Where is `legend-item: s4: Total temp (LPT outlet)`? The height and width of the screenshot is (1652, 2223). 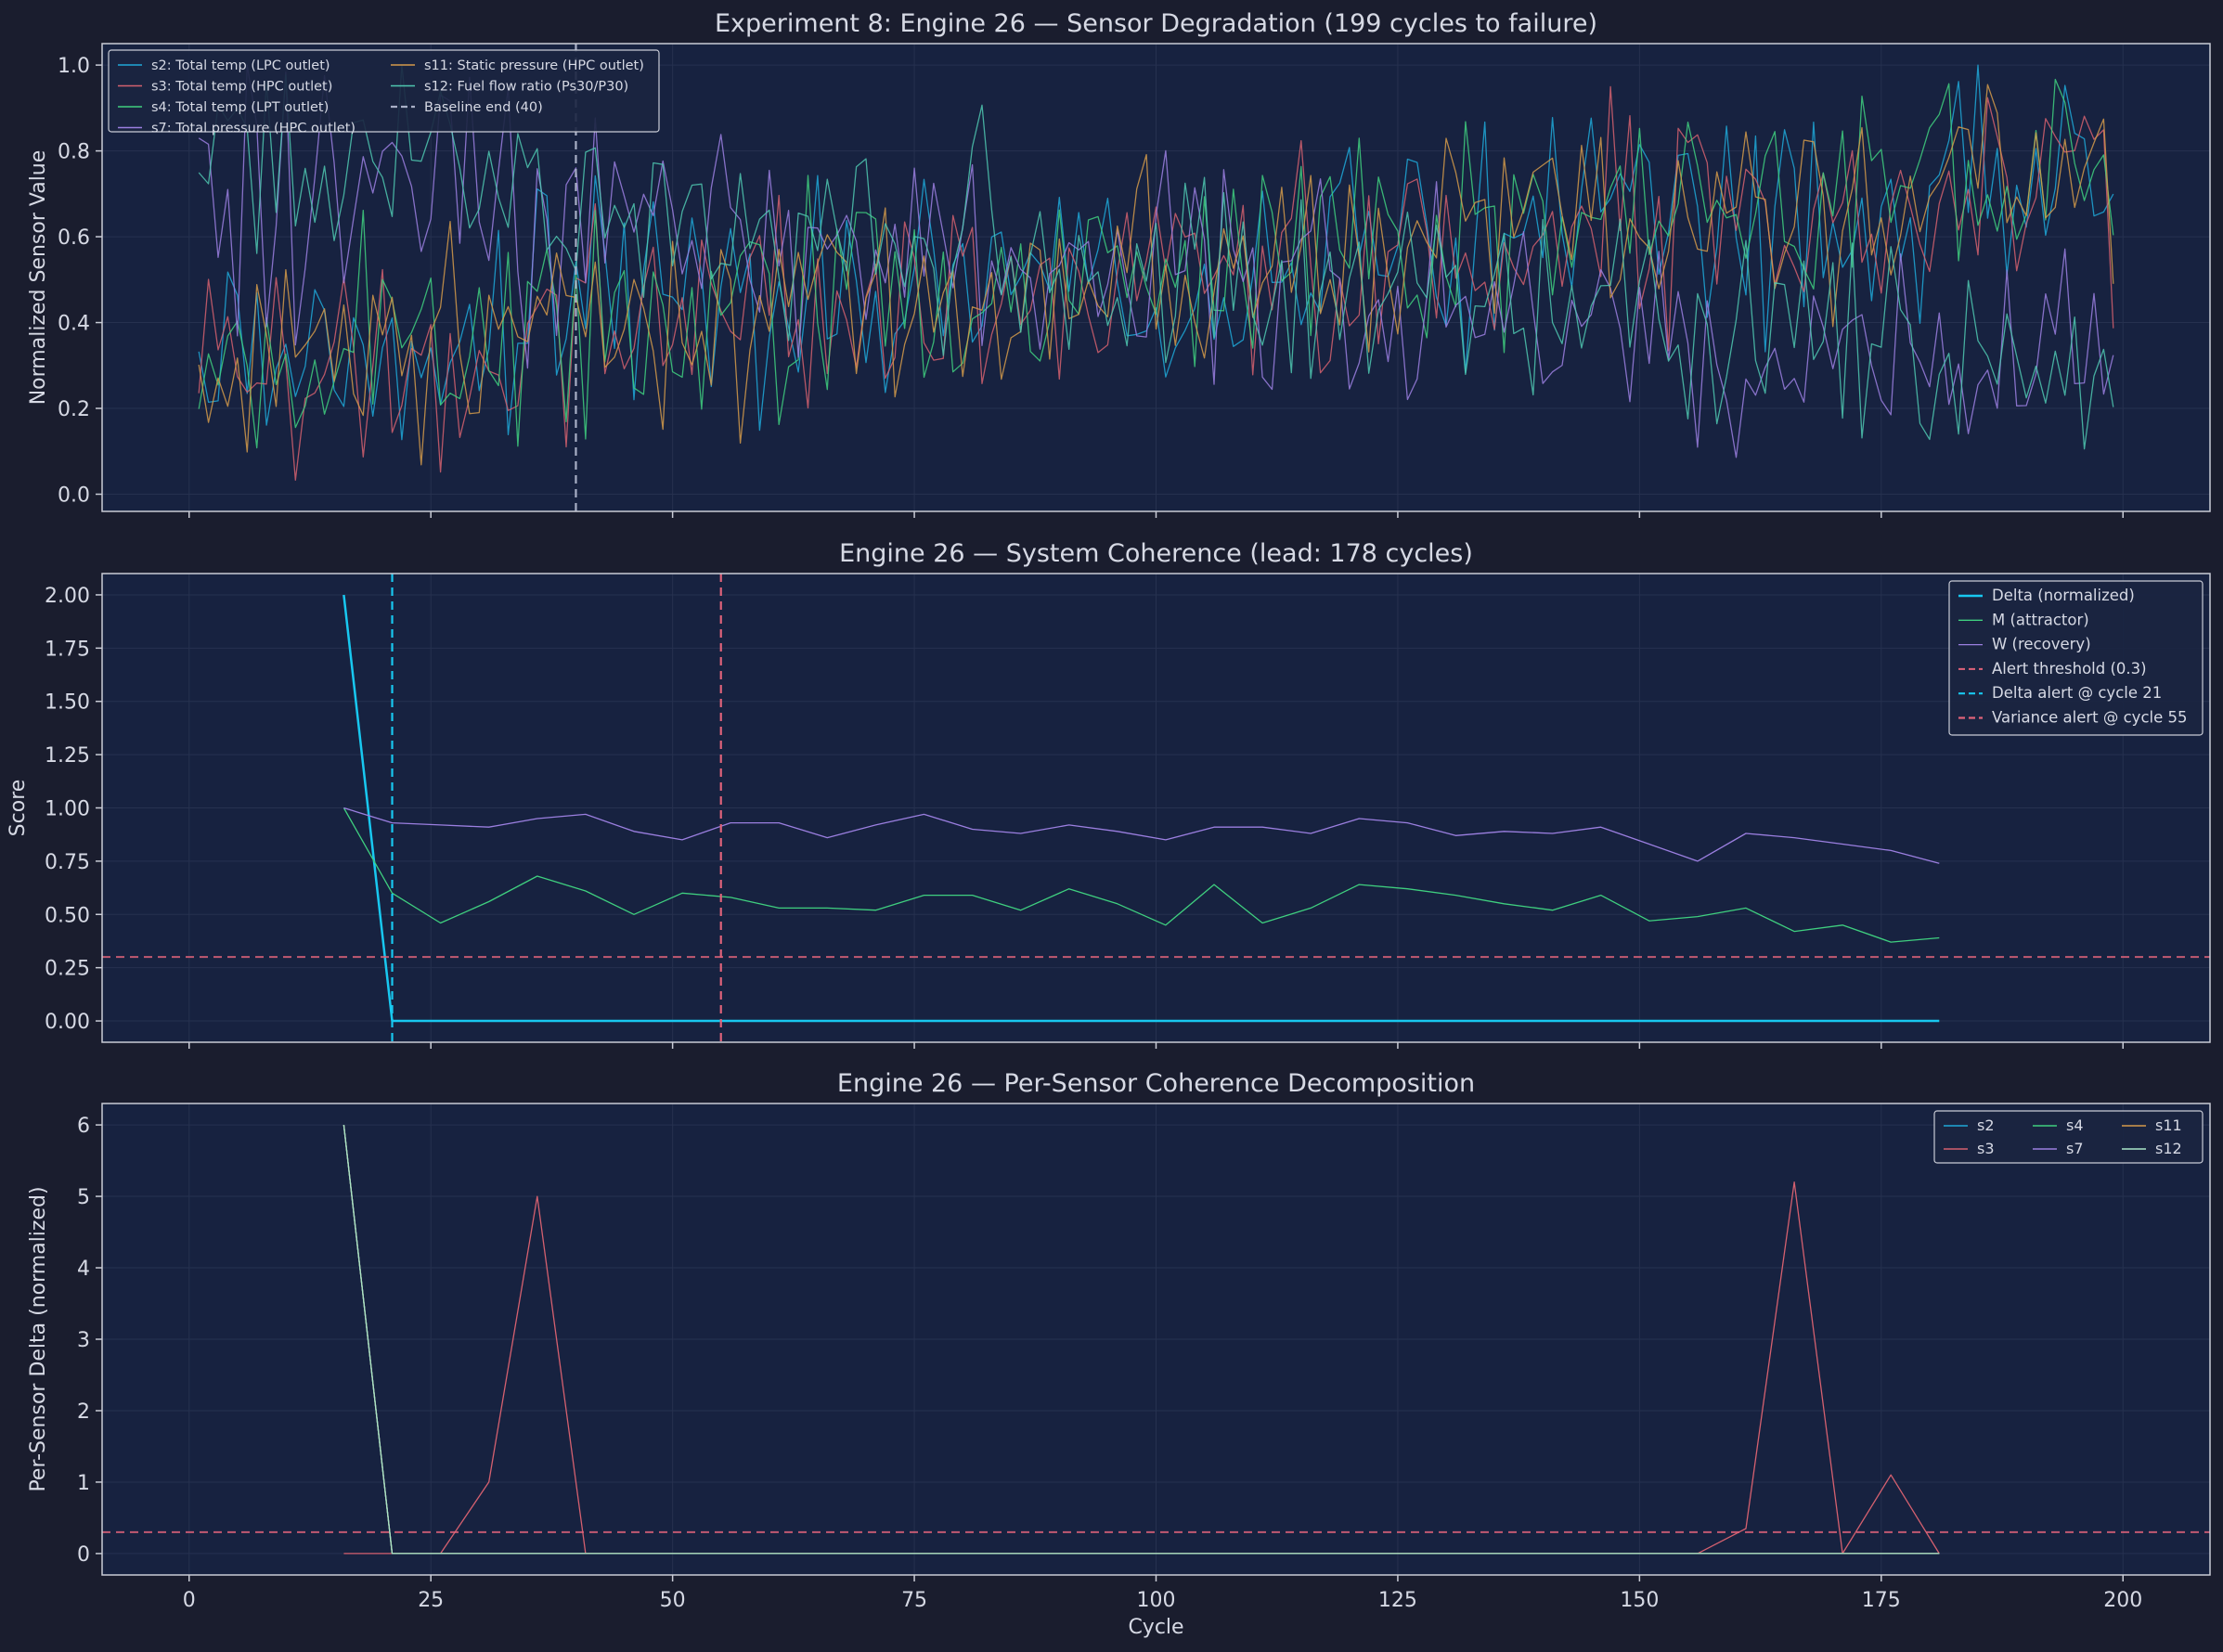 legend-item: s4: Total temp (LPT outlet) is located at coordinates (223, 107).